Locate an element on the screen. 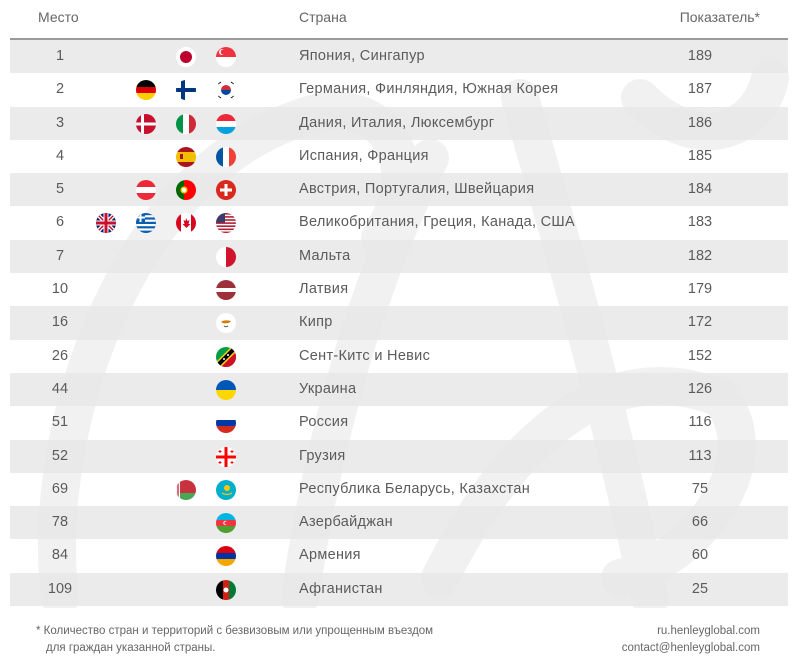 Image resolution: width=798 pixels, height=672 pixels. score-cell: 183 is located at coordinates (700, 222).